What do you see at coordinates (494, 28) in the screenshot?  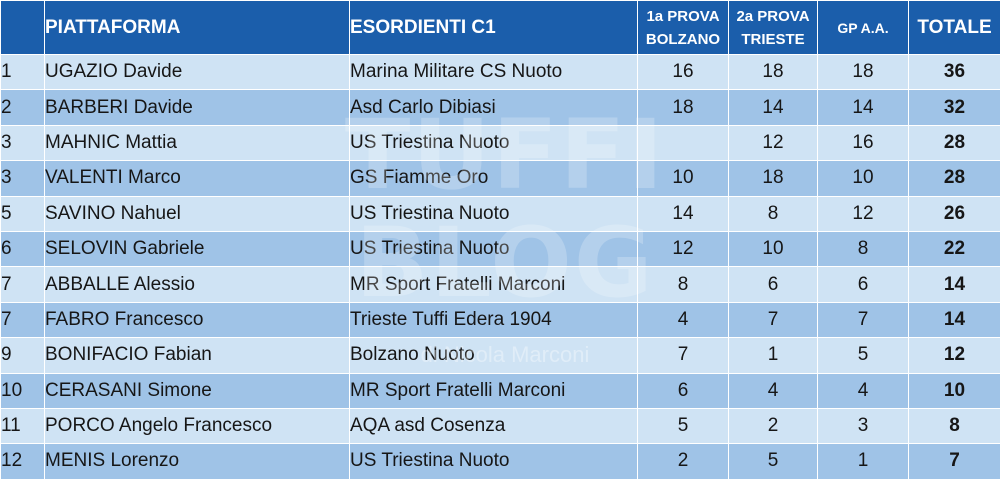 I see `header-category: ESORDIENTI C1` at bounding box center [494, 28].